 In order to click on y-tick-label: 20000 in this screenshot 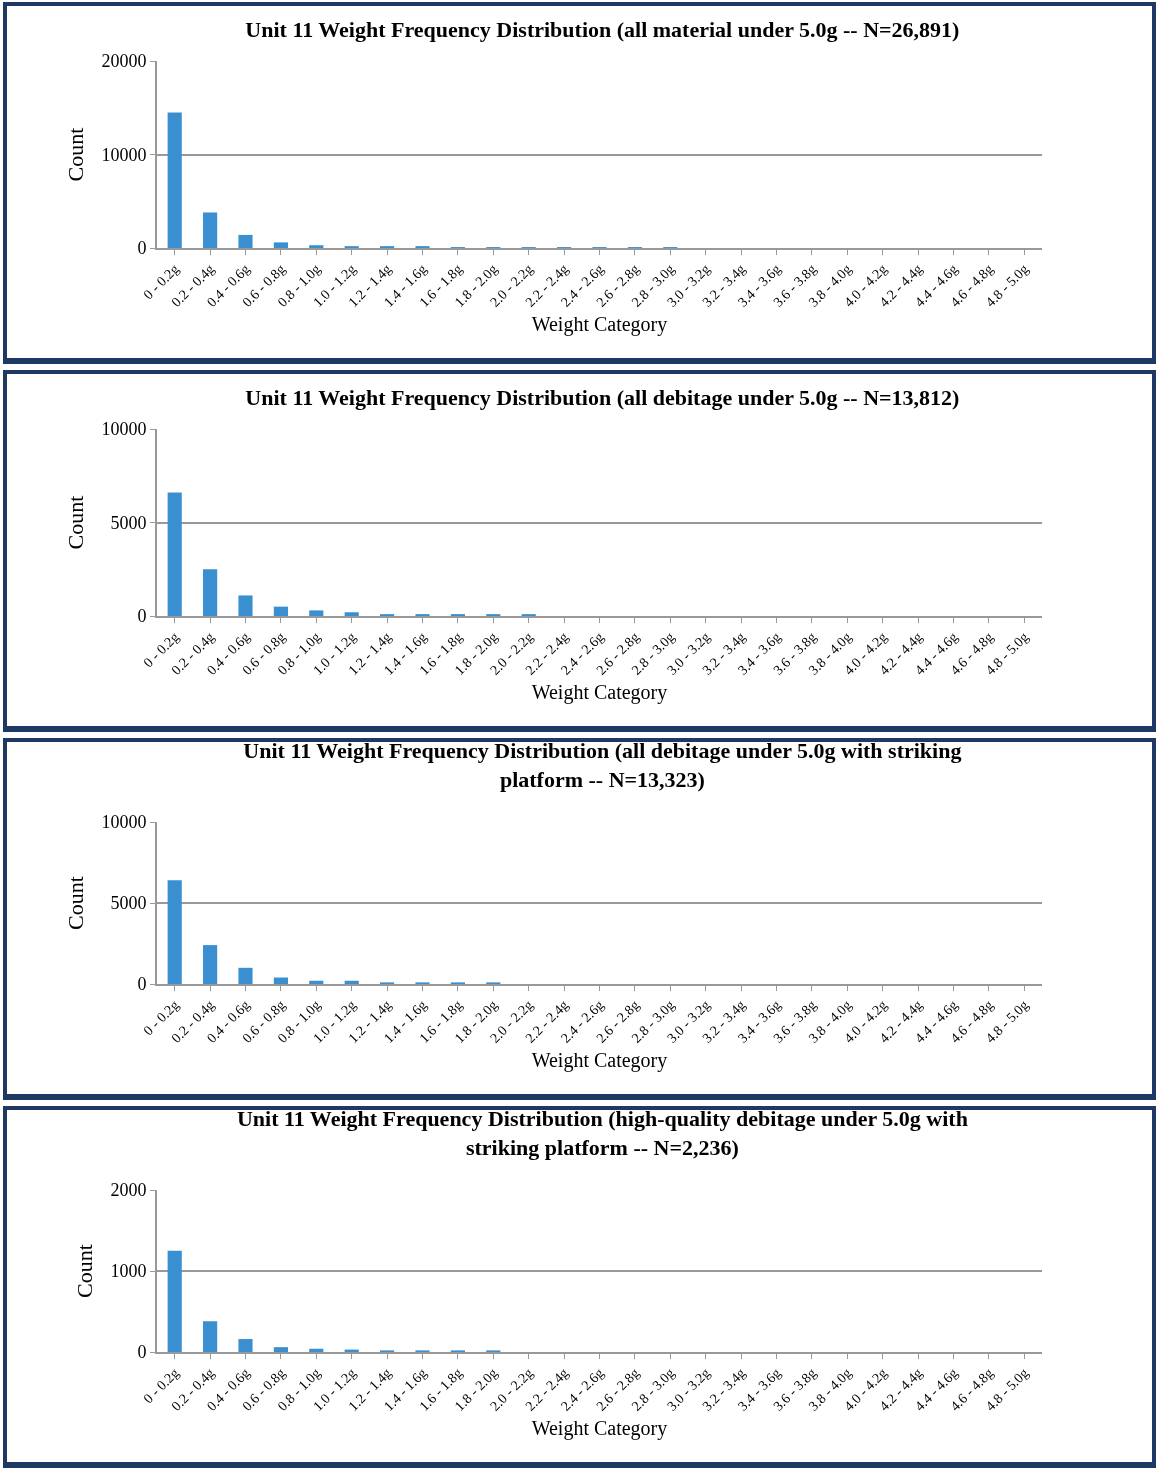, I will do `click(124, 61)`.